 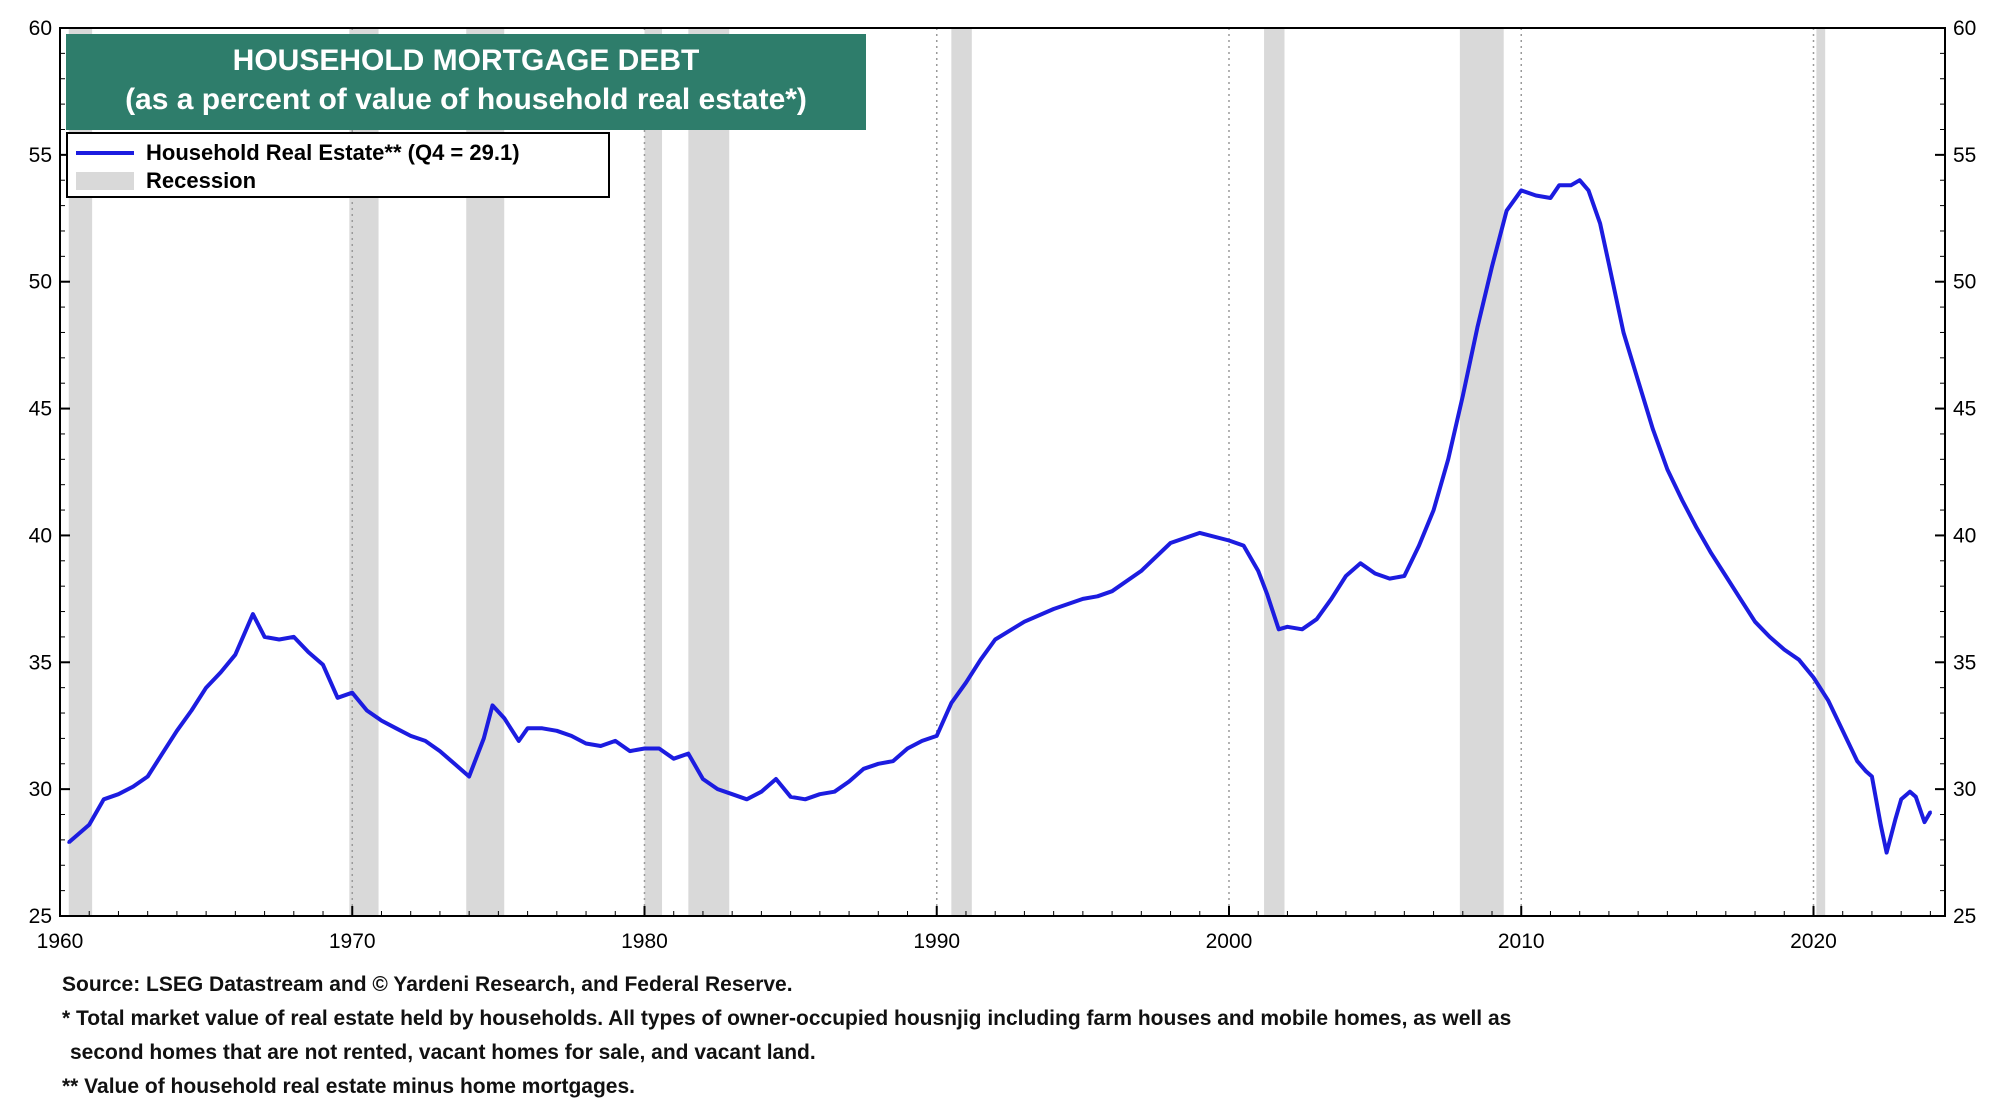 What do you see at coordinates (40, 409) in the screenshot?
I see `y-tick-label-left-45: 45` at bounding box center [40, 409].